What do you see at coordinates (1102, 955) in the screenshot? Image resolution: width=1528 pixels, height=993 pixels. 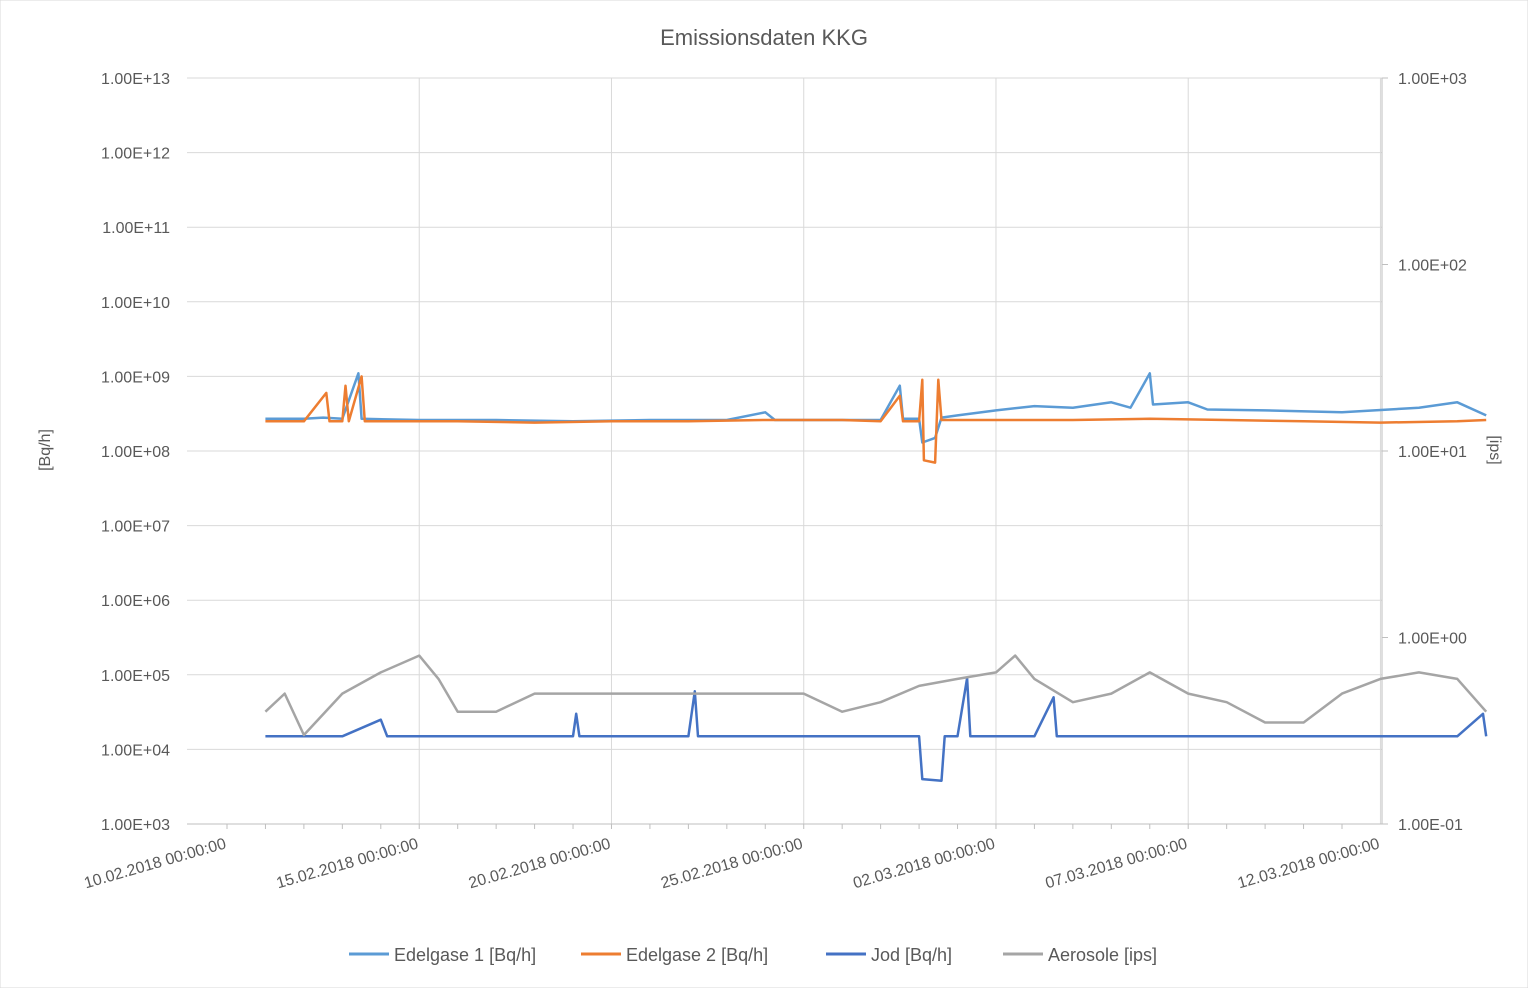 I see `legend-label: Aerosole [ips]` at bounding box center [1102, 955].